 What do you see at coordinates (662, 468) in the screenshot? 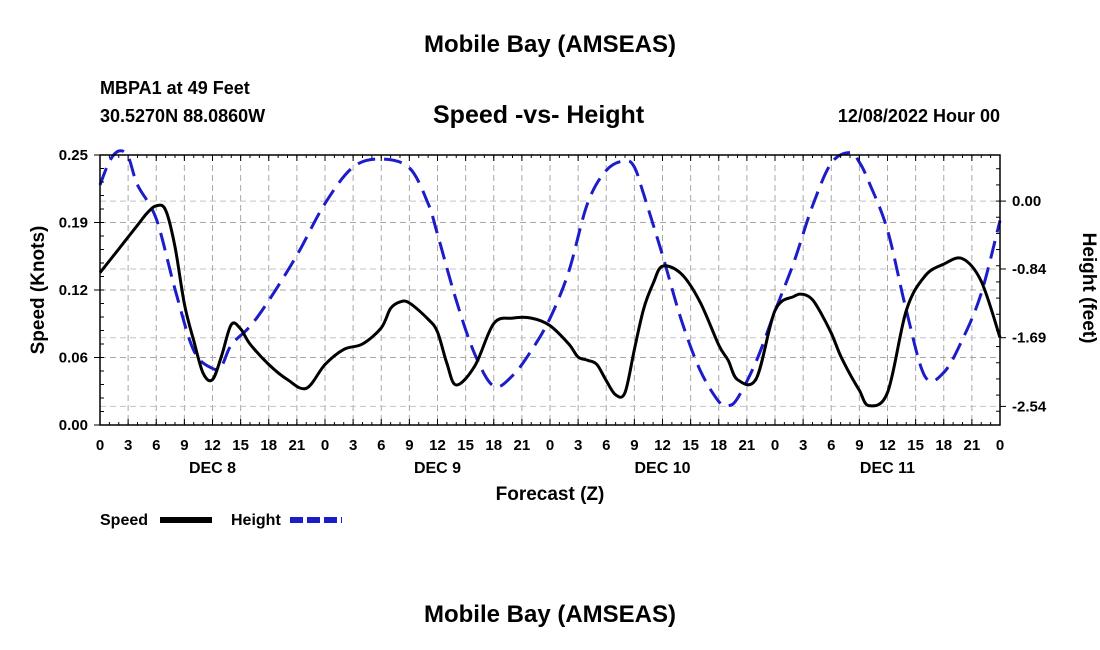
I see `day-label: DEC 10` at bounding box center [662, 468].